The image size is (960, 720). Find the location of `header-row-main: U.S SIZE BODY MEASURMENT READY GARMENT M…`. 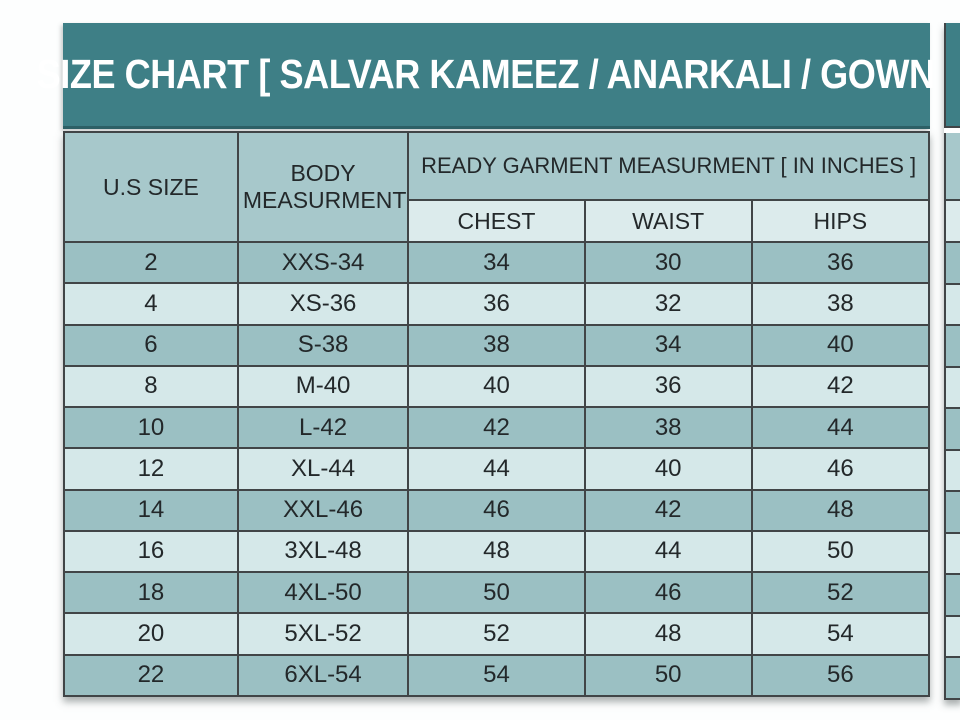

header-row-main: U.S SIZE BODY MEASURMENT READY GARMENT M… is located at coordinates (496, 187).